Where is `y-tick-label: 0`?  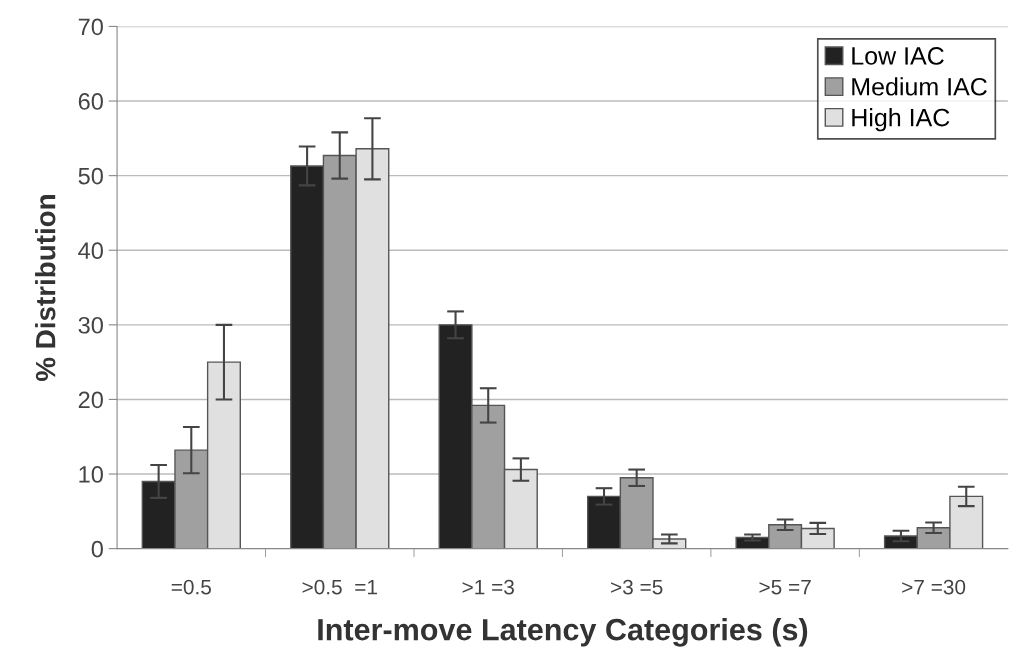 y-tick-label: 0 is located at coordinates (97, 549).